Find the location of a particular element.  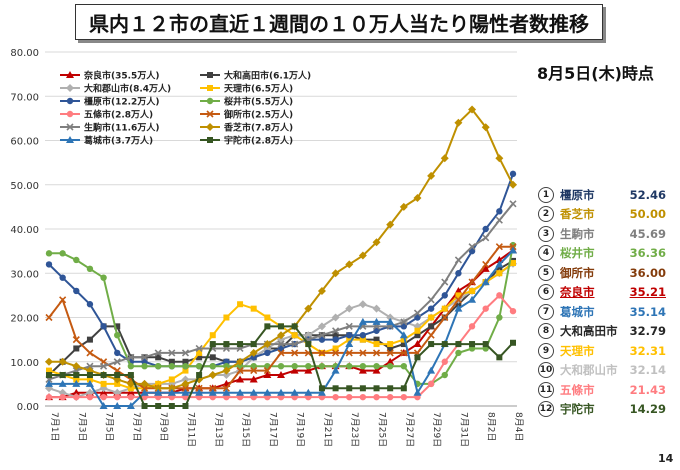

rank-value: 52.46 is located at coordinates (647, 194).